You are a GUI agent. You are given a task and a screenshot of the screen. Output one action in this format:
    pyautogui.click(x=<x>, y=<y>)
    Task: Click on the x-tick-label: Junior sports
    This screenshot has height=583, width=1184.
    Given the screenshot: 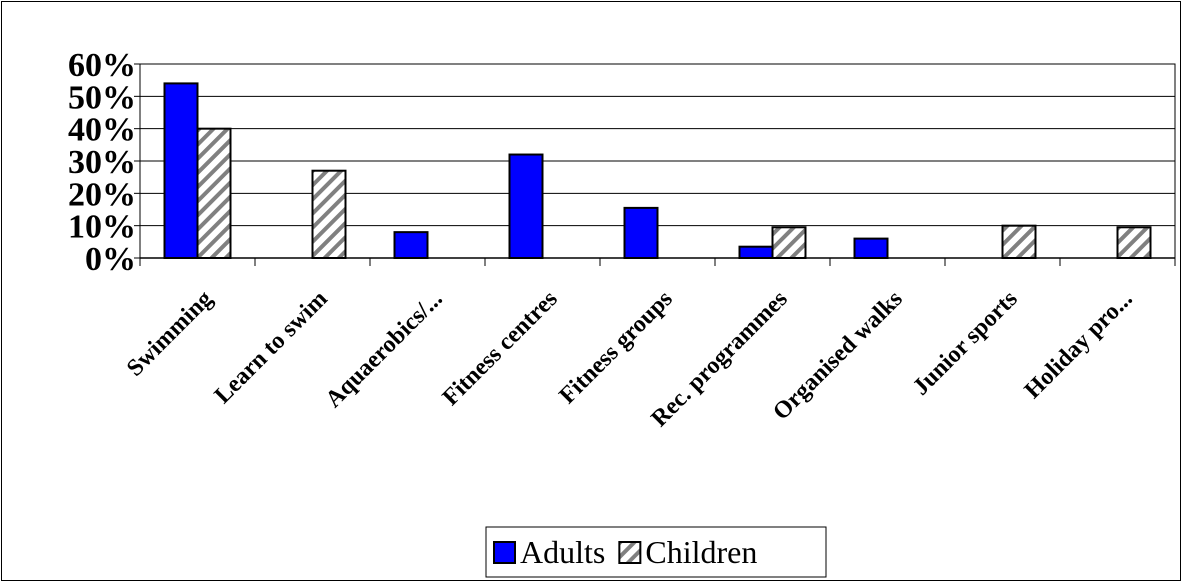 What is the action you would take?
    pyautogui.click(x=965, y=343)
    